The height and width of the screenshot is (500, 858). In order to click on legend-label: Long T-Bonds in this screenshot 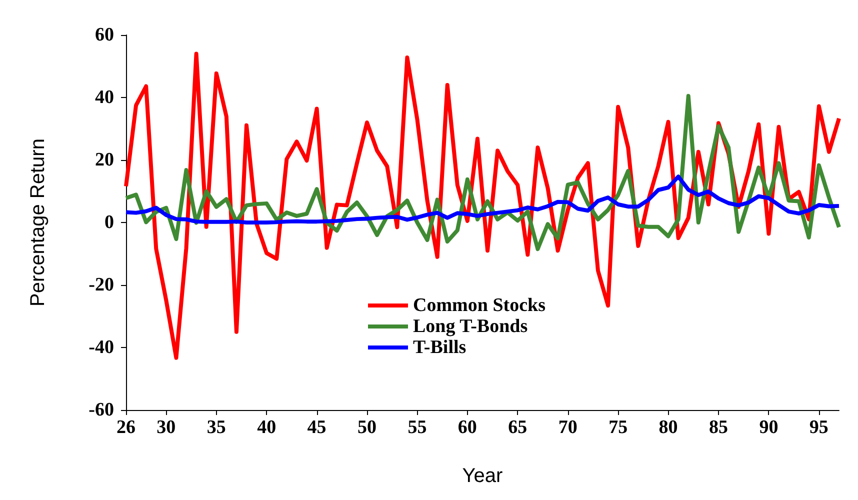, I will do `click(470, 326)`.